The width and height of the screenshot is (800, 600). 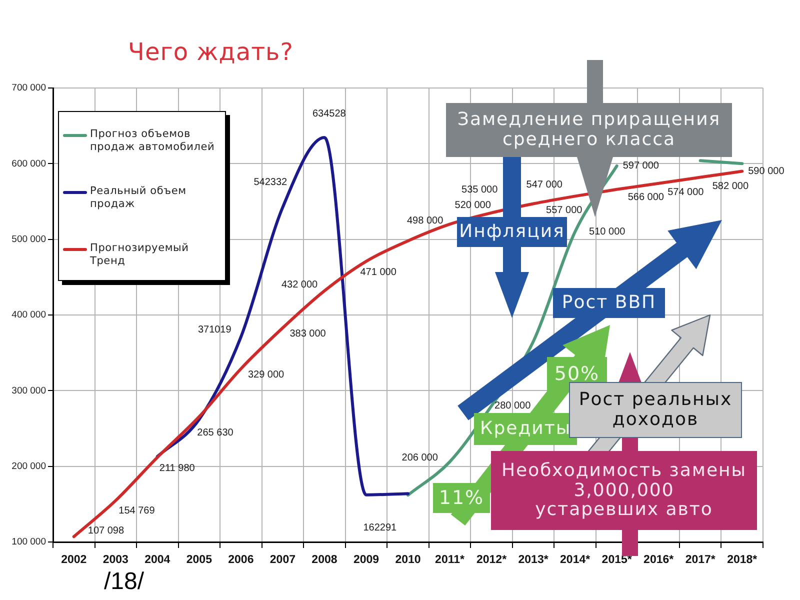 I want to click on data-label: 280 000, so click(x=513, y=406).